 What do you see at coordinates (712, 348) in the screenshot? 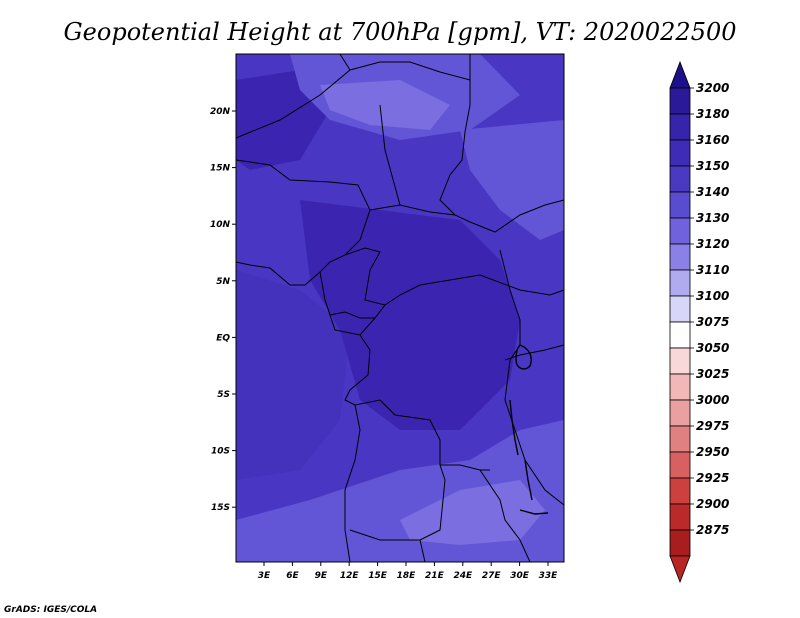
I see `colorbar-label: 3050` at bounding box center [712, 348].